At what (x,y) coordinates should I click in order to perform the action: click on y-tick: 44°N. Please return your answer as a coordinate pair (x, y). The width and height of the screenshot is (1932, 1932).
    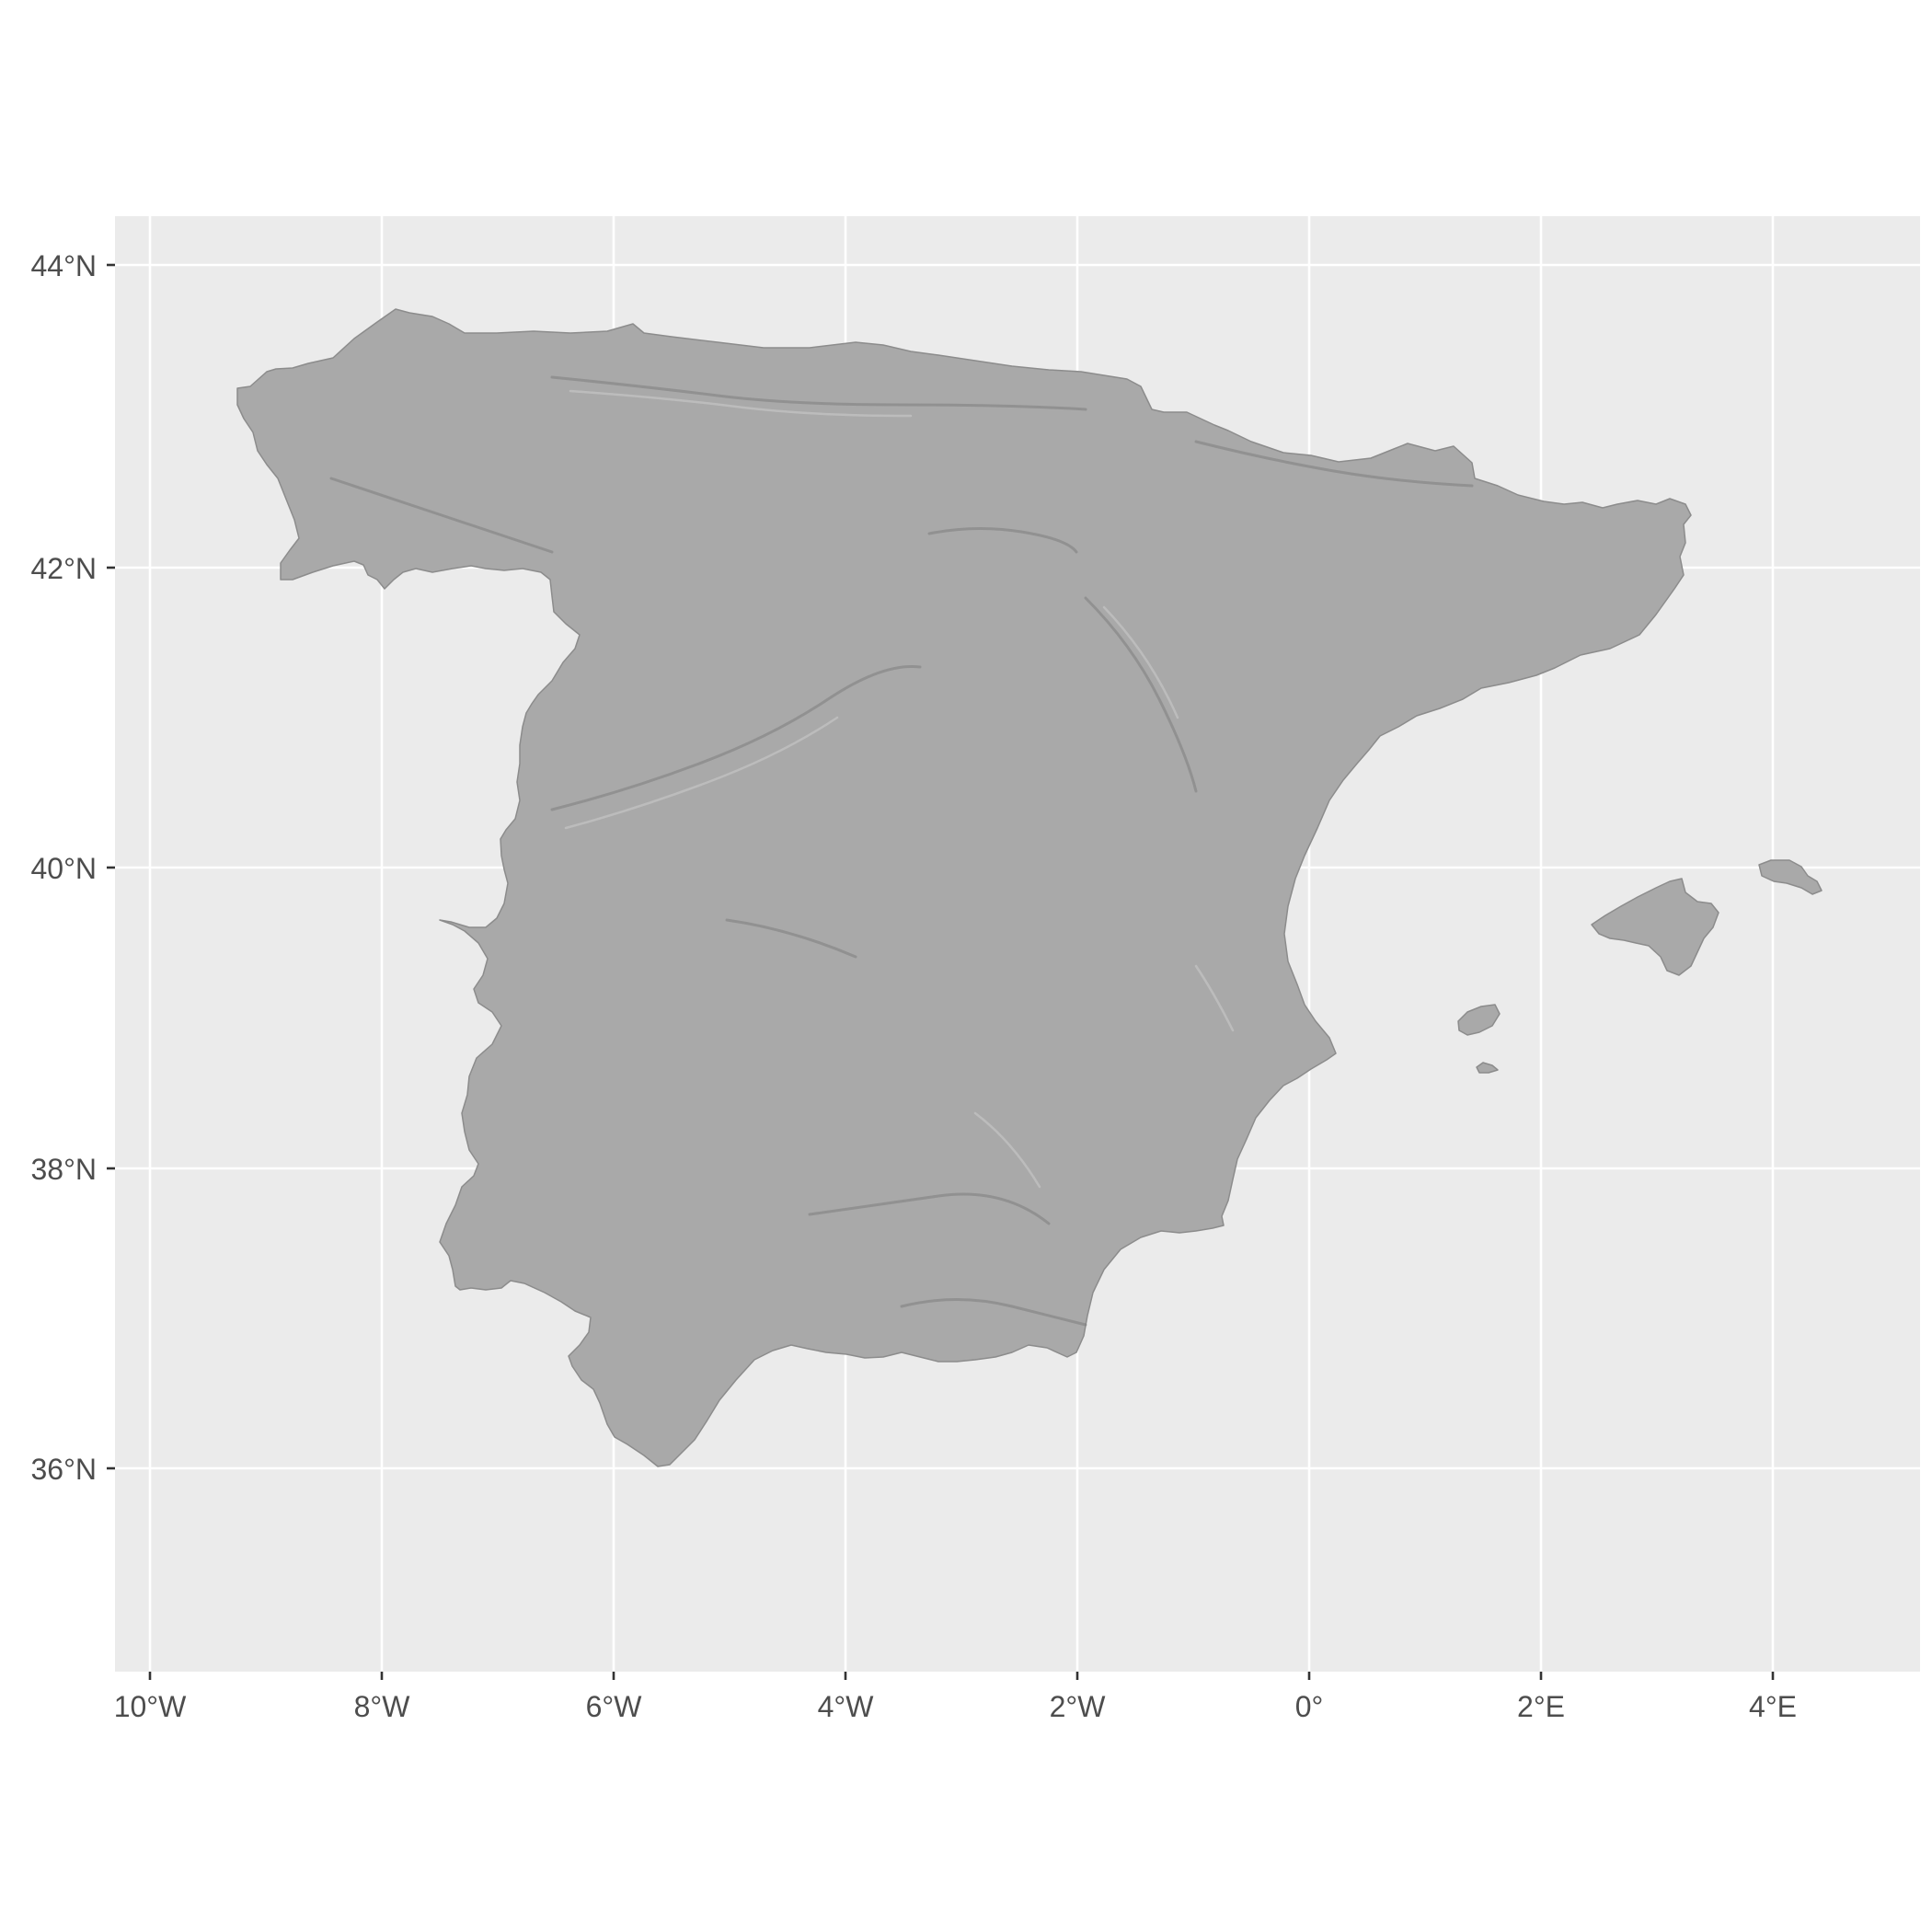
    Looking at the image, I should click on (73, 265).